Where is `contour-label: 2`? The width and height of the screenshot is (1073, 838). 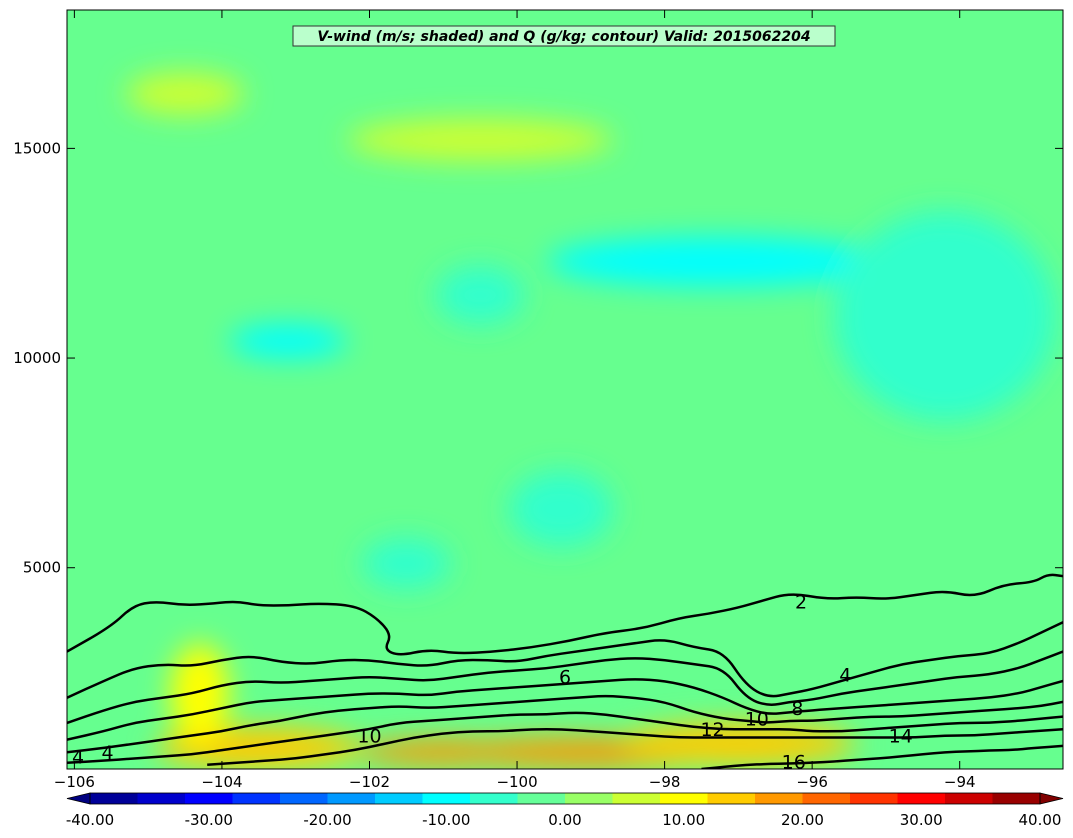 contour-label: 2 is located at coordinates (801, 602).